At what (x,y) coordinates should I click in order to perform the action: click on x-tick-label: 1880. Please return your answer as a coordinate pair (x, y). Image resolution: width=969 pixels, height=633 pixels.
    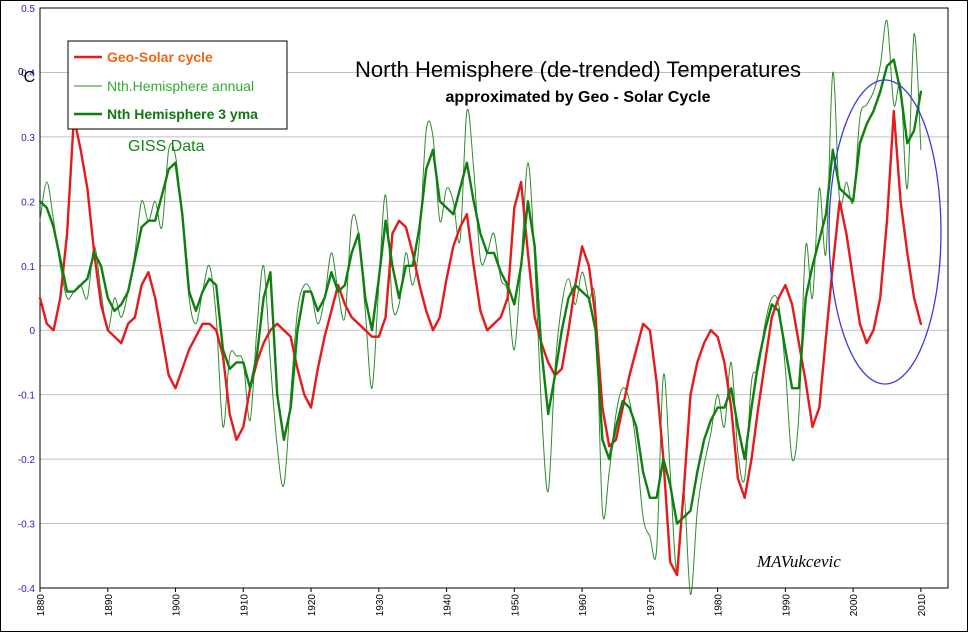
    Looking at the image, I should click on (41, 605).